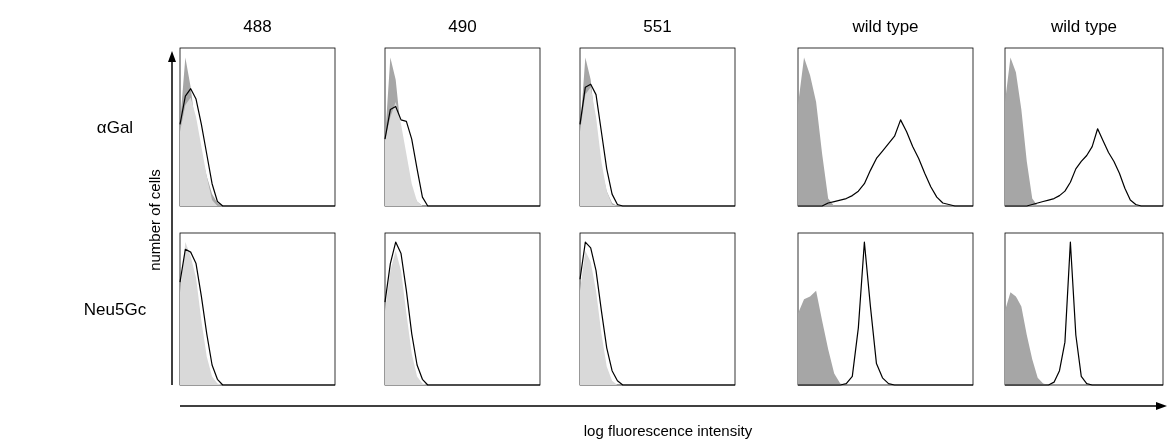 This screenshot has width=1176, height=441. Describe the element at coordinates (657, 26) in the screenshot. I see `chart-title: 551` at that location.